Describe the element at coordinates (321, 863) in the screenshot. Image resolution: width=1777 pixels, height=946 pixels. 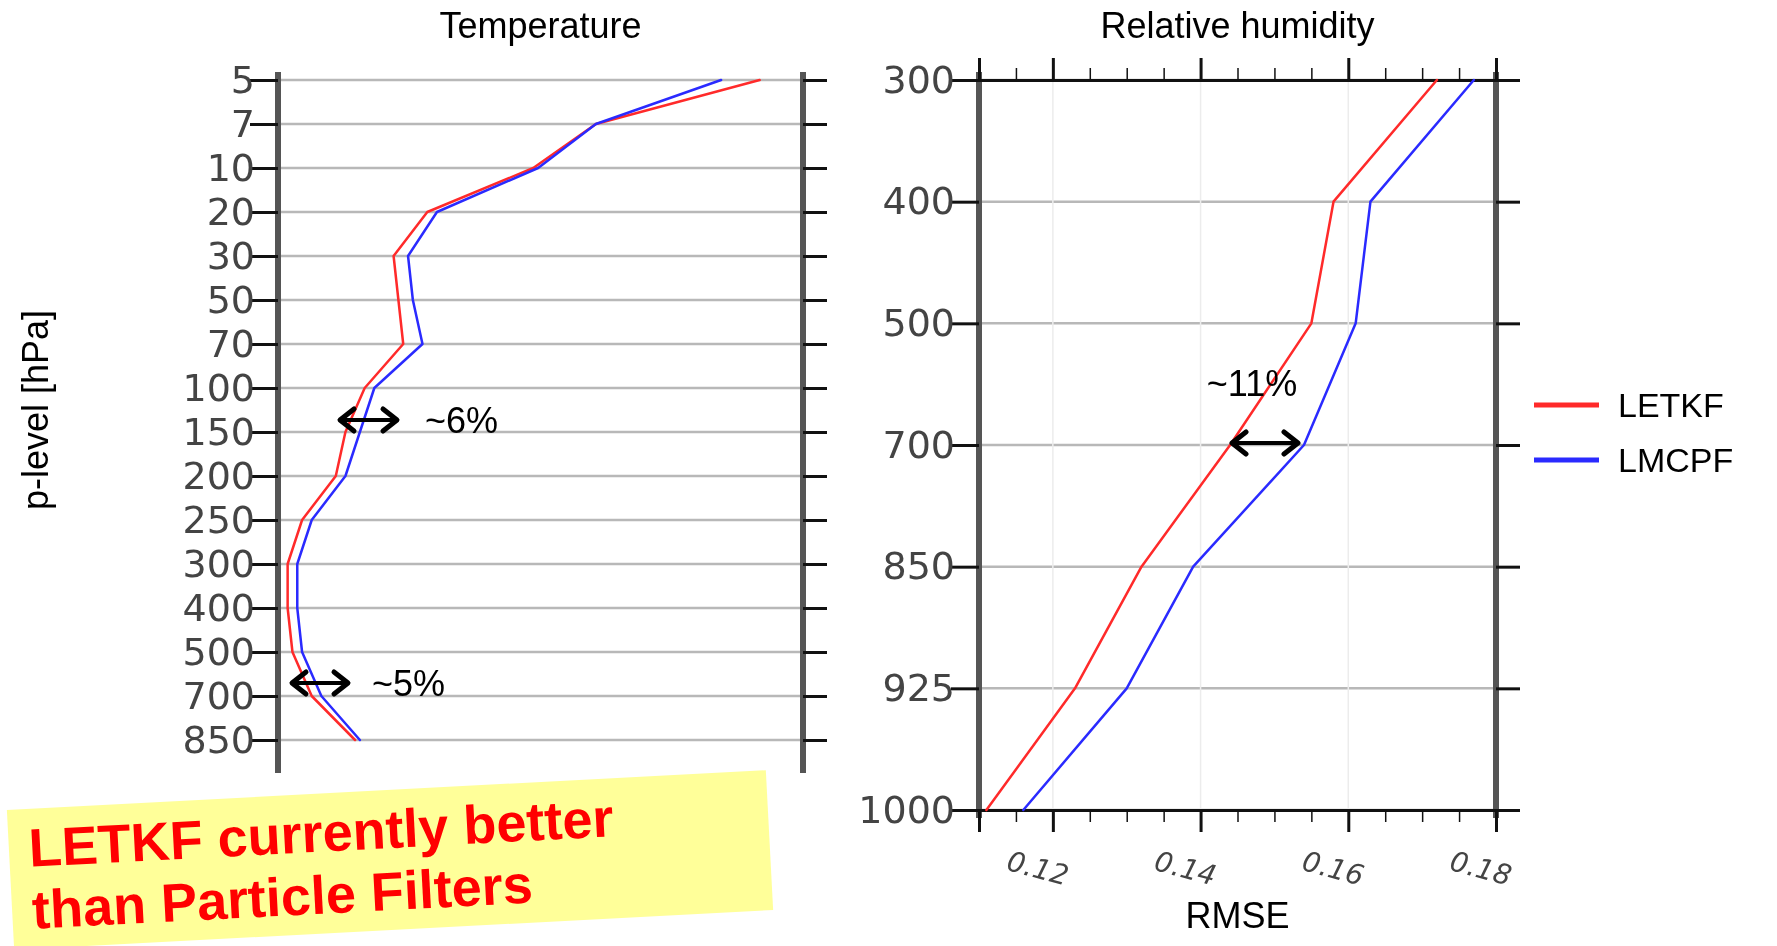
I see `text: LETKF currently better than Particle Filters` at that location.